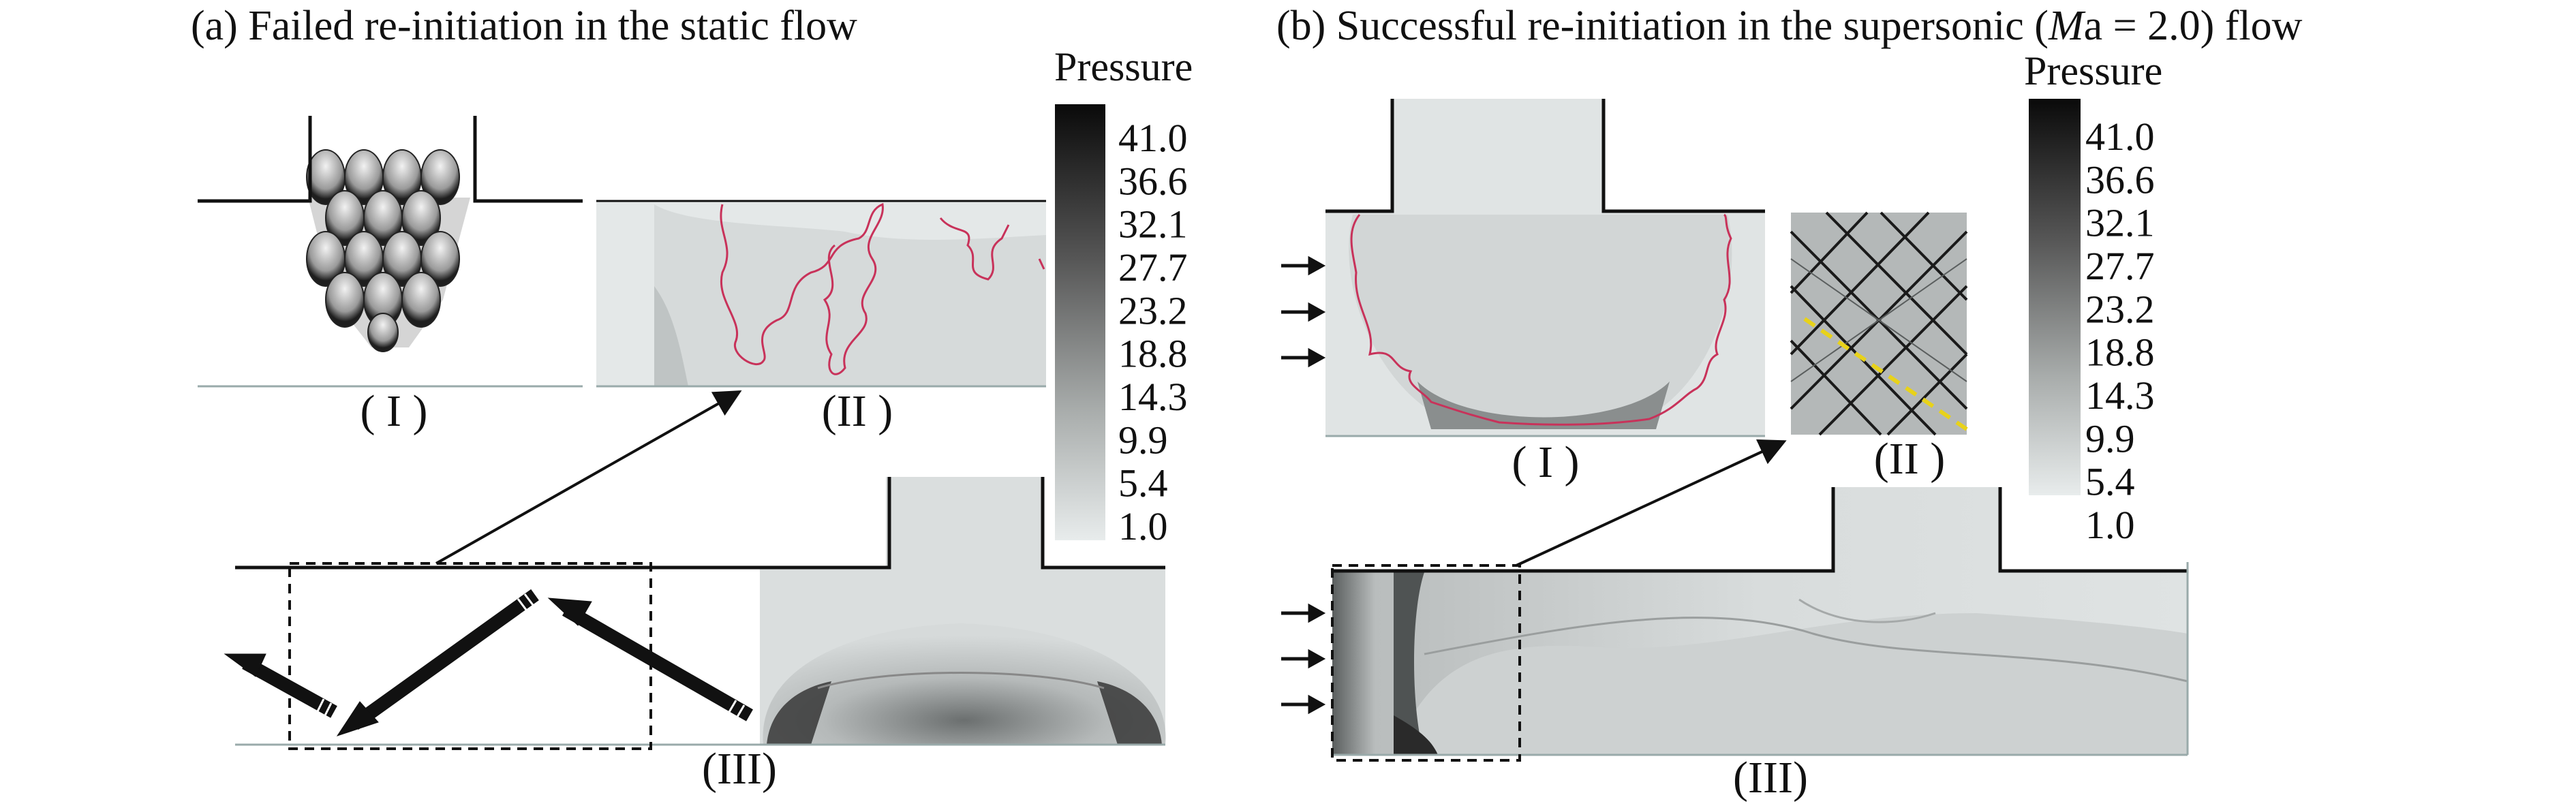 The height and width of the screenshot is (808, 2576). What do you see at coordinates (1545, 156) in the screenshot?
I see `panel-b-I-wall` at bounding box center [1545, 156].